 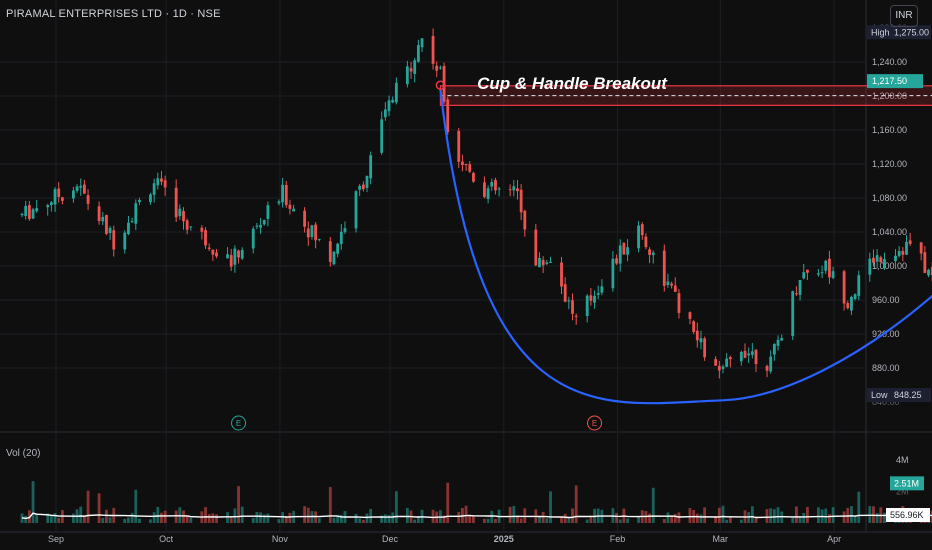 What do you see at coordinates (113, 14) in the screenshot?
I see `symbol-title: PIRAMAL ENTERPRISES LTD · 1D · NSE` at bounding box center [113, 14].